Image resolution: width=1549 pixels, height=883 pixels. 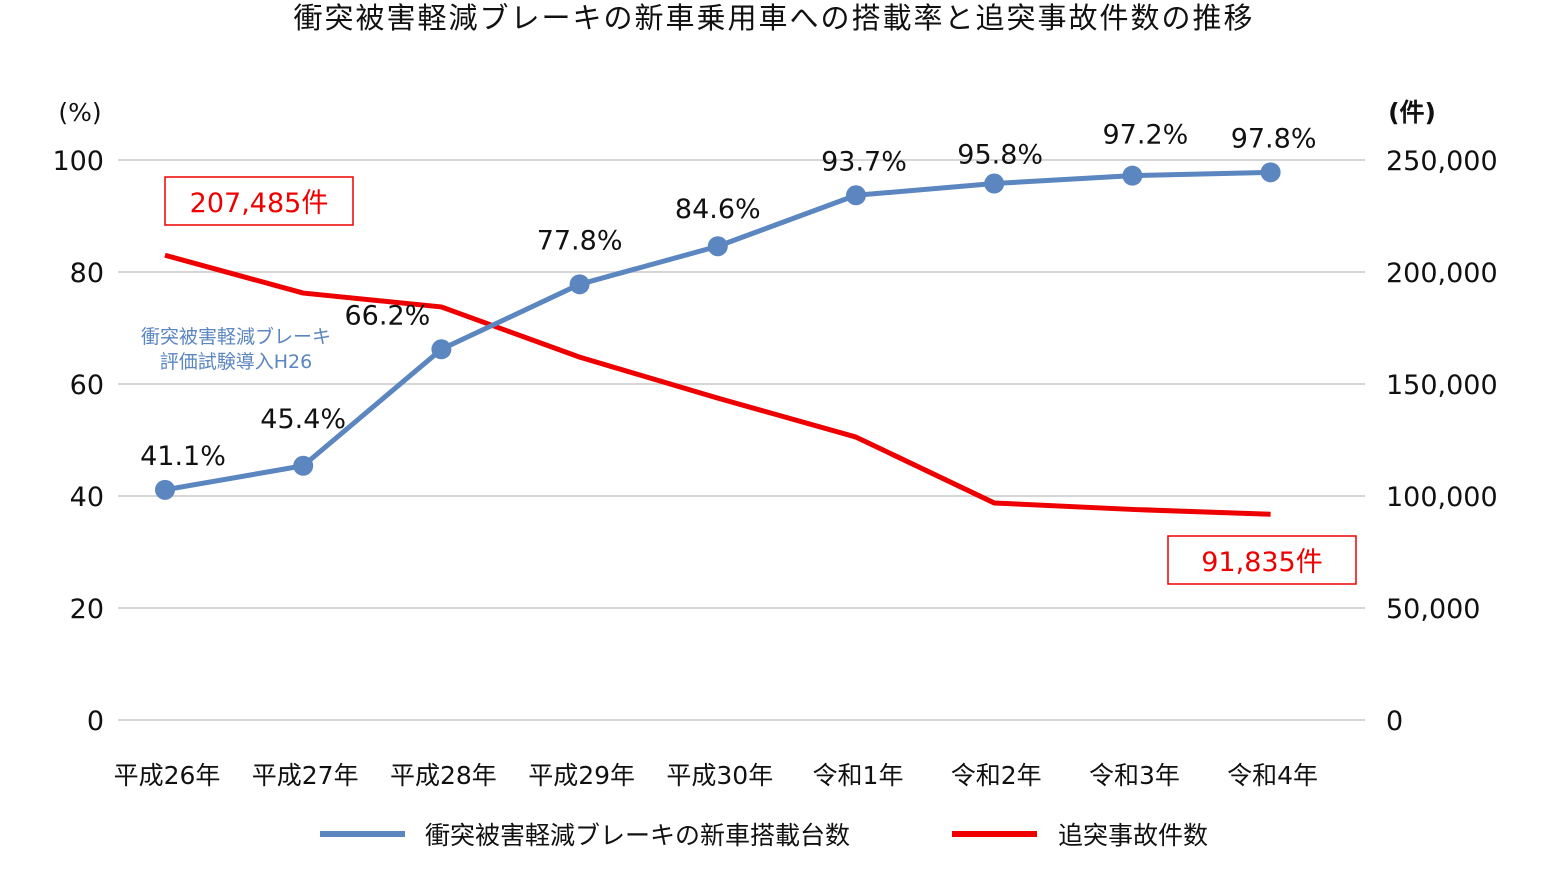 I want to click on x-tick-label: 令和1年, so click(x=858, y=775).